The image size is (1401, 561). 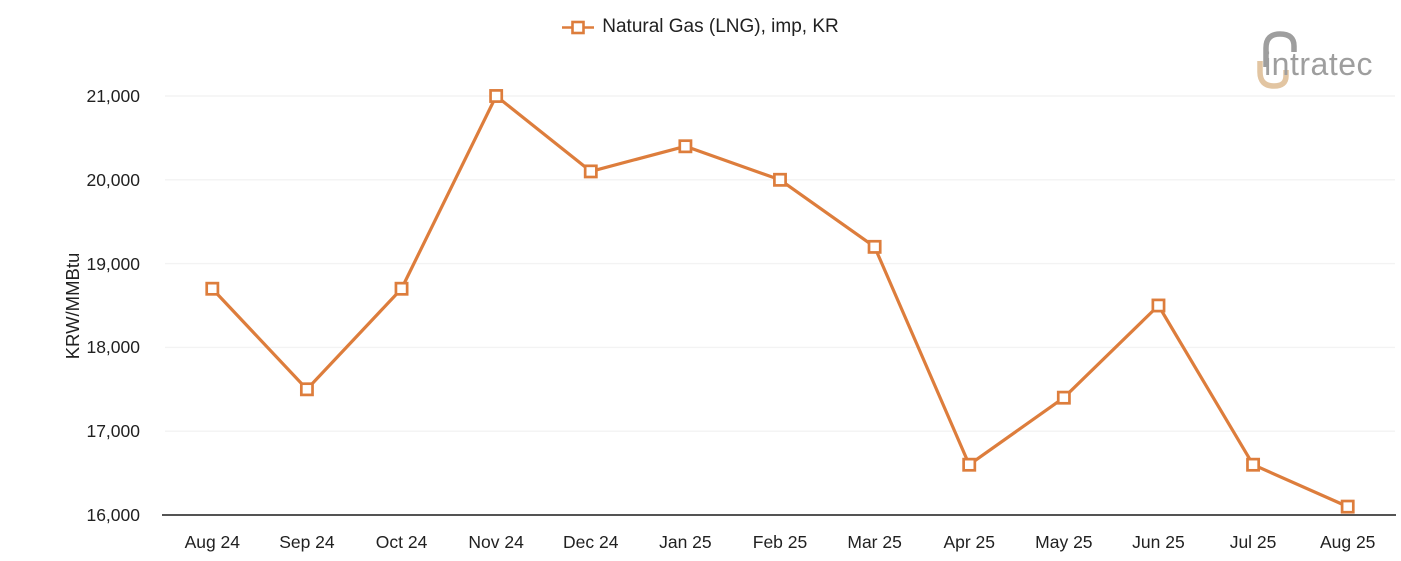 What do you see at coordinates (212, 542) in the screenshot?
I see `x-tick-label: Aug 24` at bounding box center [212, 542].